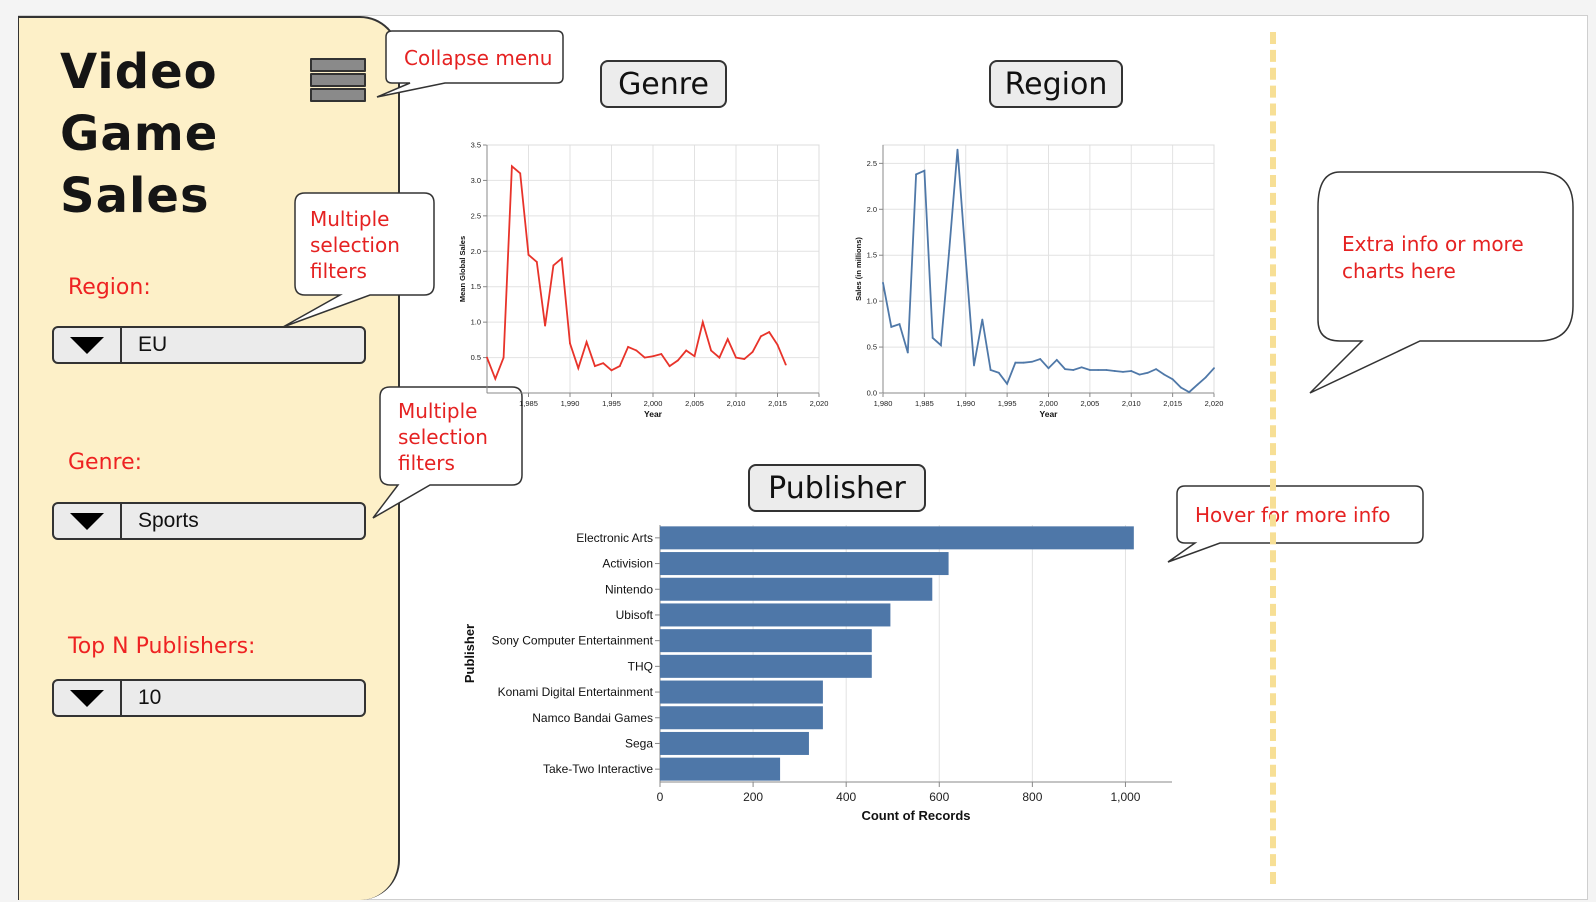 This screenshot has height=902, width=1596. I want to click on region-dropdown: EU, so click(209, 345).